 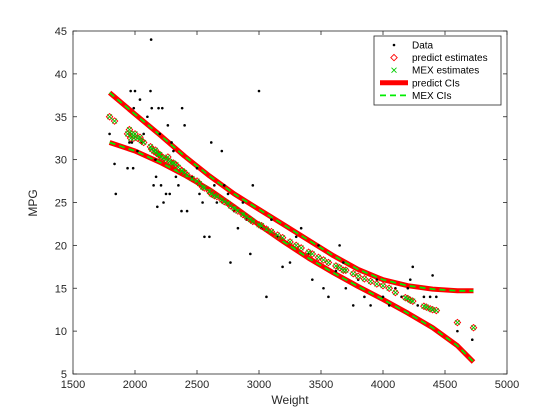 What do you see at coordinates (33, 202) in the screenshot?
I see `y-axis-title: MPG` at bounding box center [33, 202].